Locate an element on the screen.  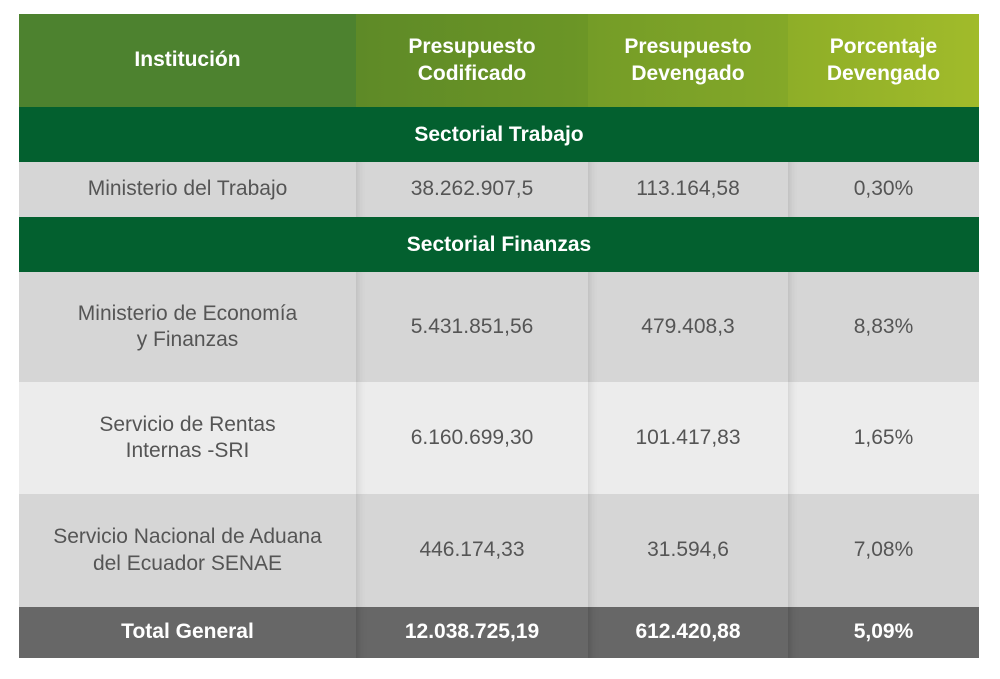
codificado-cell: 38.262.907,5 is located at coordinates (472, 189).